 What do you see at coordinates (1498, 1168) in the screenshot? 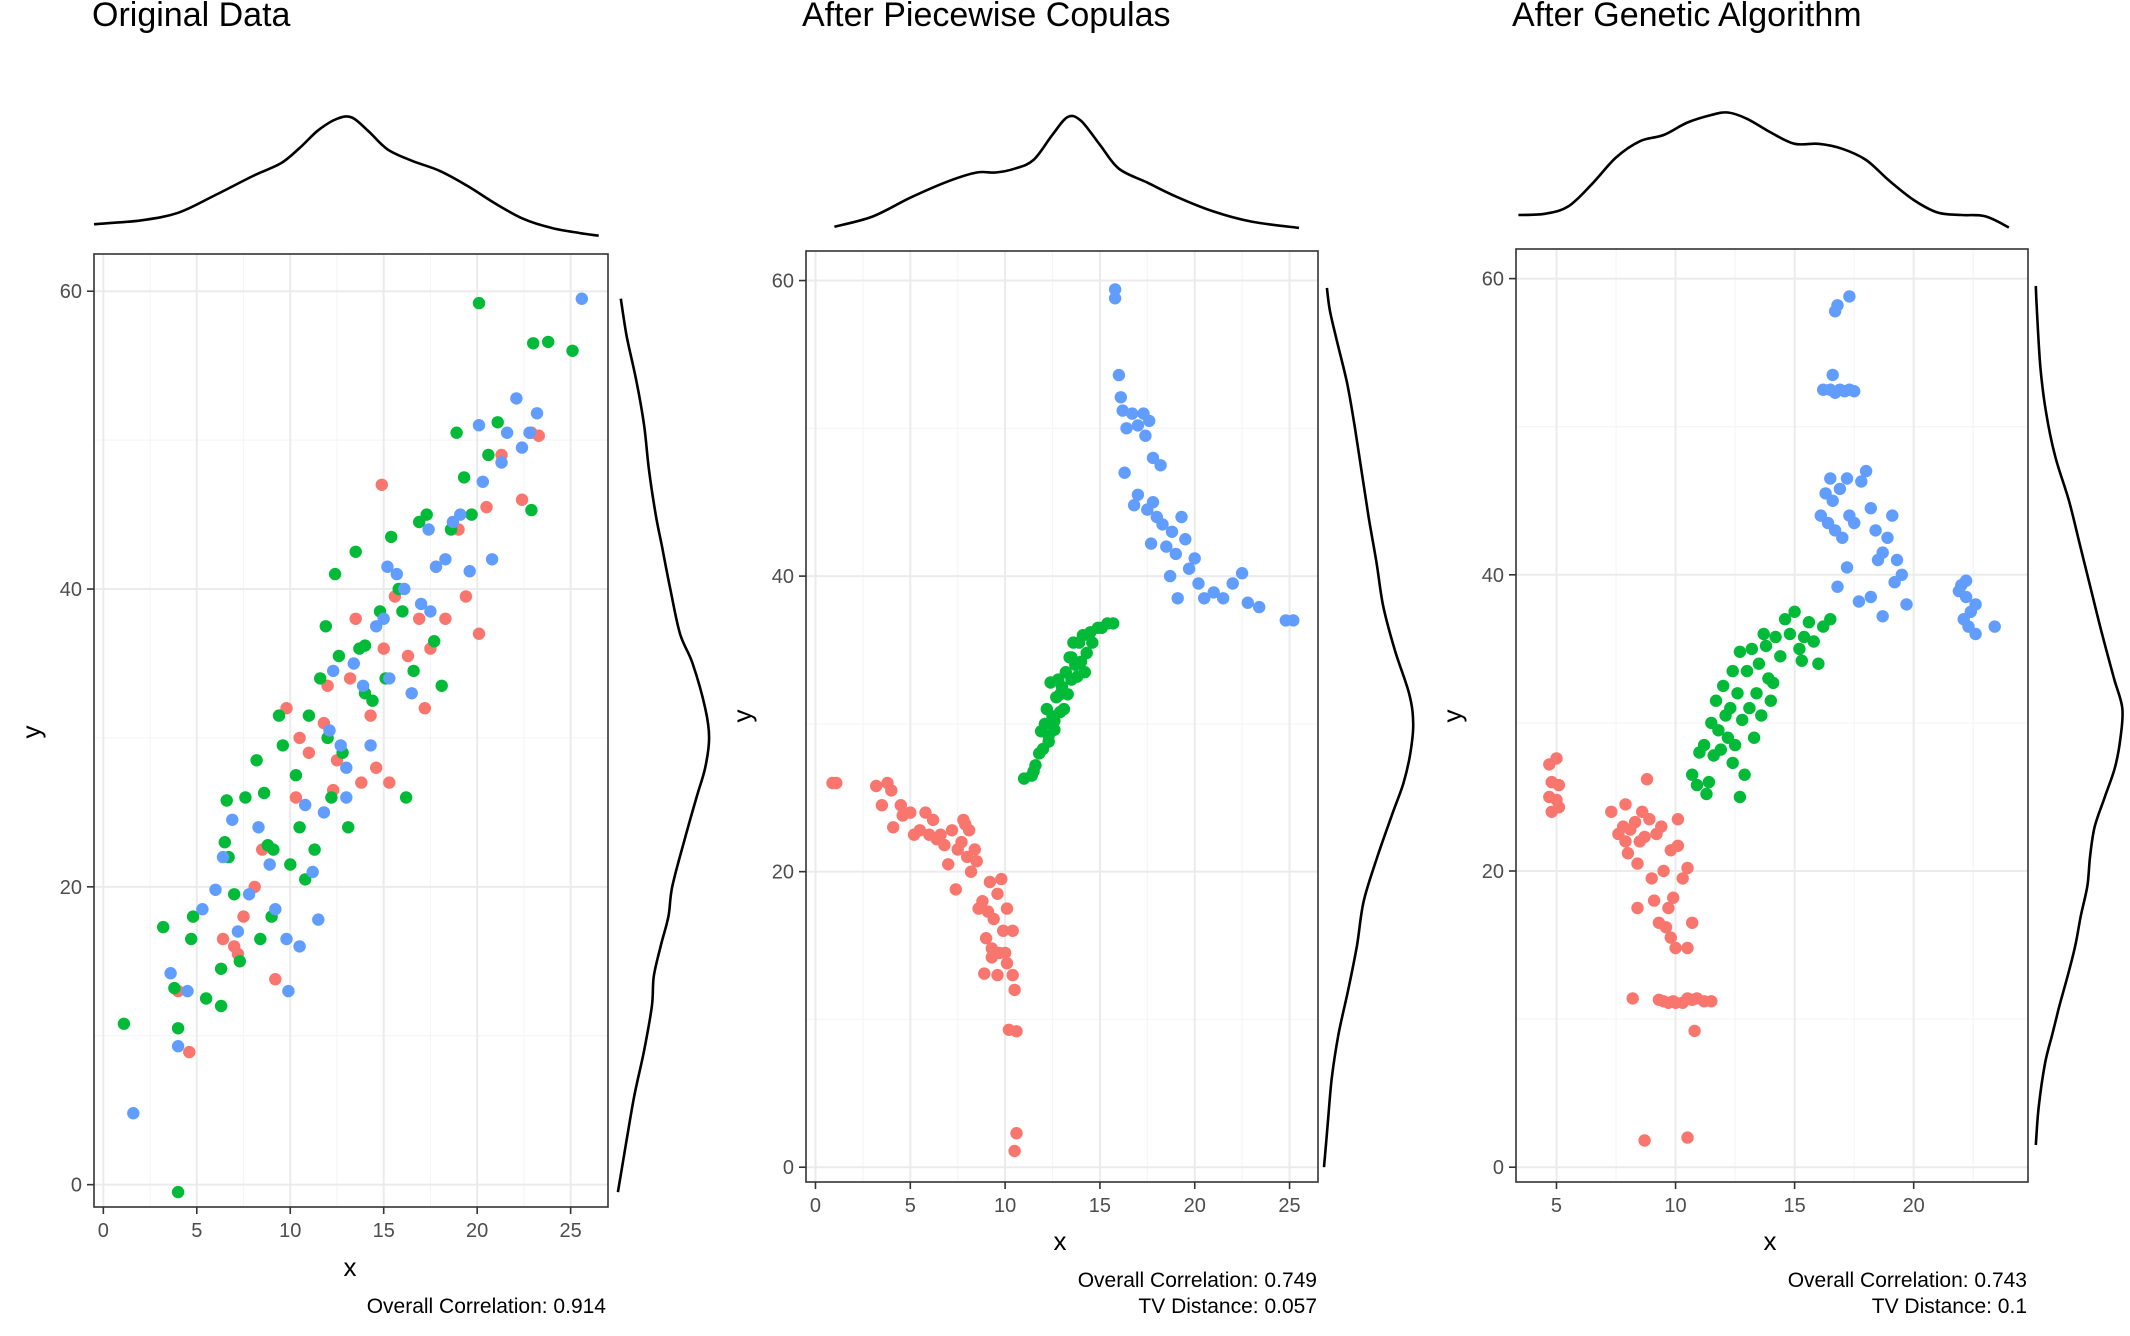
I see `y-tick-label: 0` at bounding box center [1498, 1168].